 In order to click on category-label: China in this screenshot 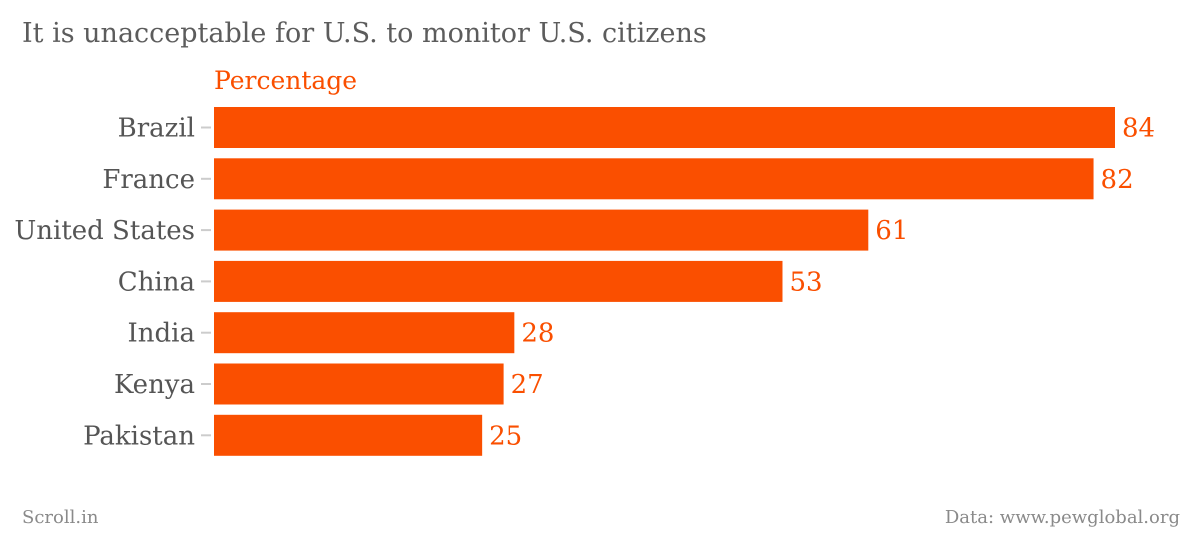, I will do `click(156, 282)`.